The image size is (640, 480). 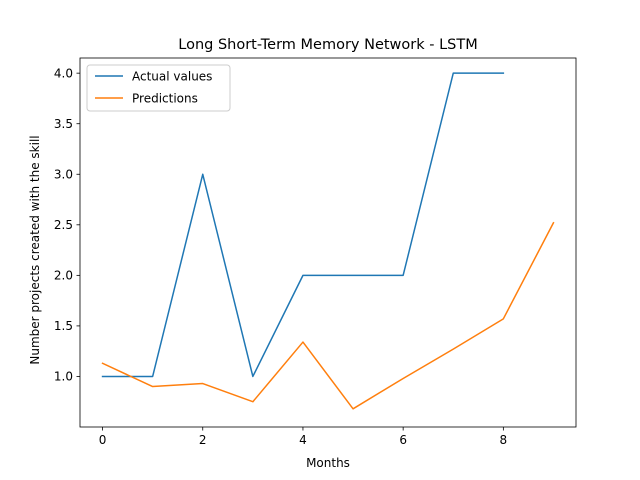 What do you see at coordinates (63, 73) in the screenshot?
I see `y-tick-label: 4.0` at bounding box center [63, 73].